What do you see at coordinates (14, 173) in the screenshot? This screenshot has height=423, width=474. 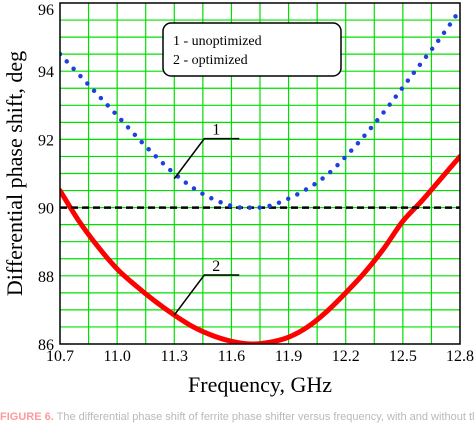 I see `y-axis-title: Differential phase shift, deg` at bounding box center [14, 173].